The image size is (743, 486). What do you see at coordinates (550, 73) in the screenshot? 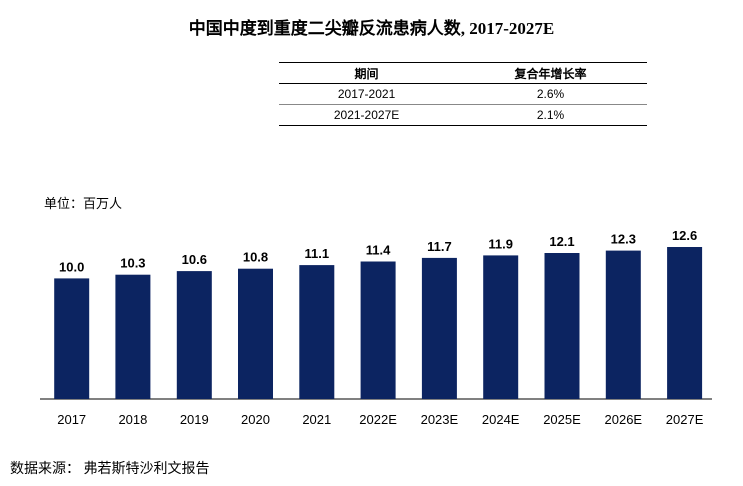
I see `cagr-header-rate: 复合年增长率` at bounding box center [550, 73].